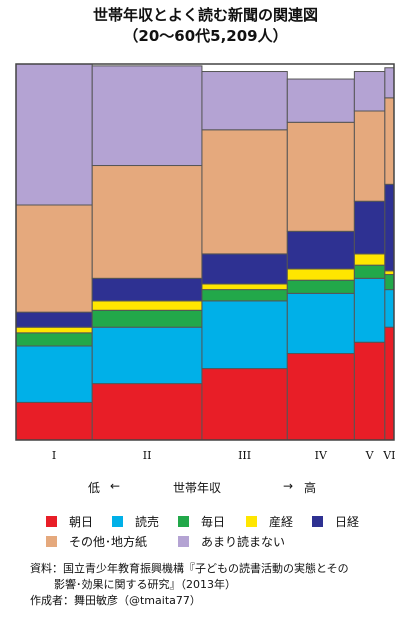  What do you see at coordinates (197, 488) in the screenshot?
I see `x-axis-label: 世帯年収` at bounding box center [197, 488].